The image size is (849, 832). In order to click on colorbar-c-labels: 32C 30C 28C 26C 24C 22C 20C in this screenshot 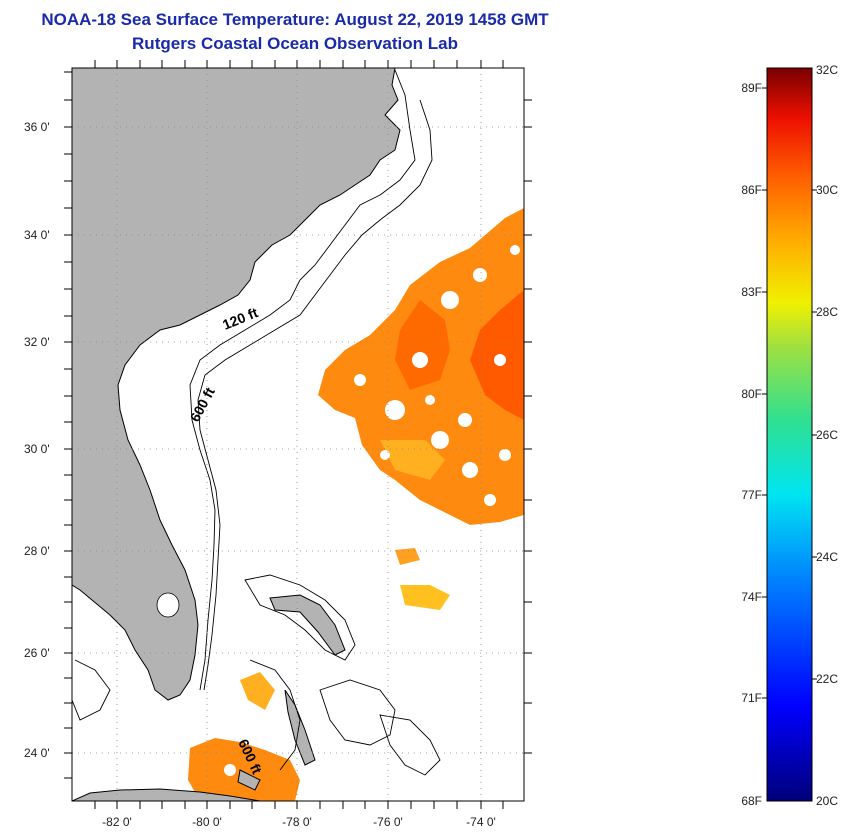, I will do `click(827, 435)`.